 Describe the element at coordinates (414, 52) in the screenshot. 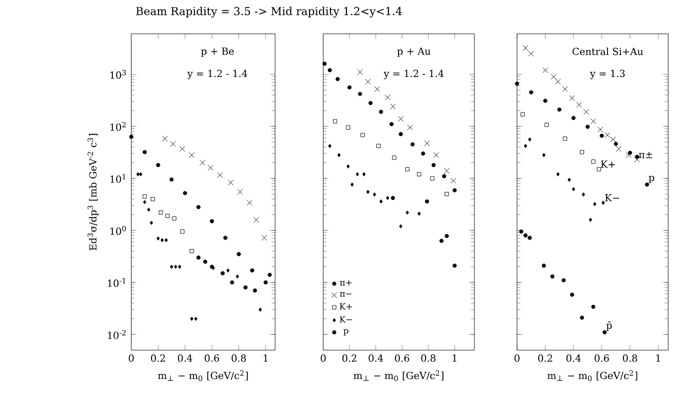

I see `annotation: p + Au` at that location.